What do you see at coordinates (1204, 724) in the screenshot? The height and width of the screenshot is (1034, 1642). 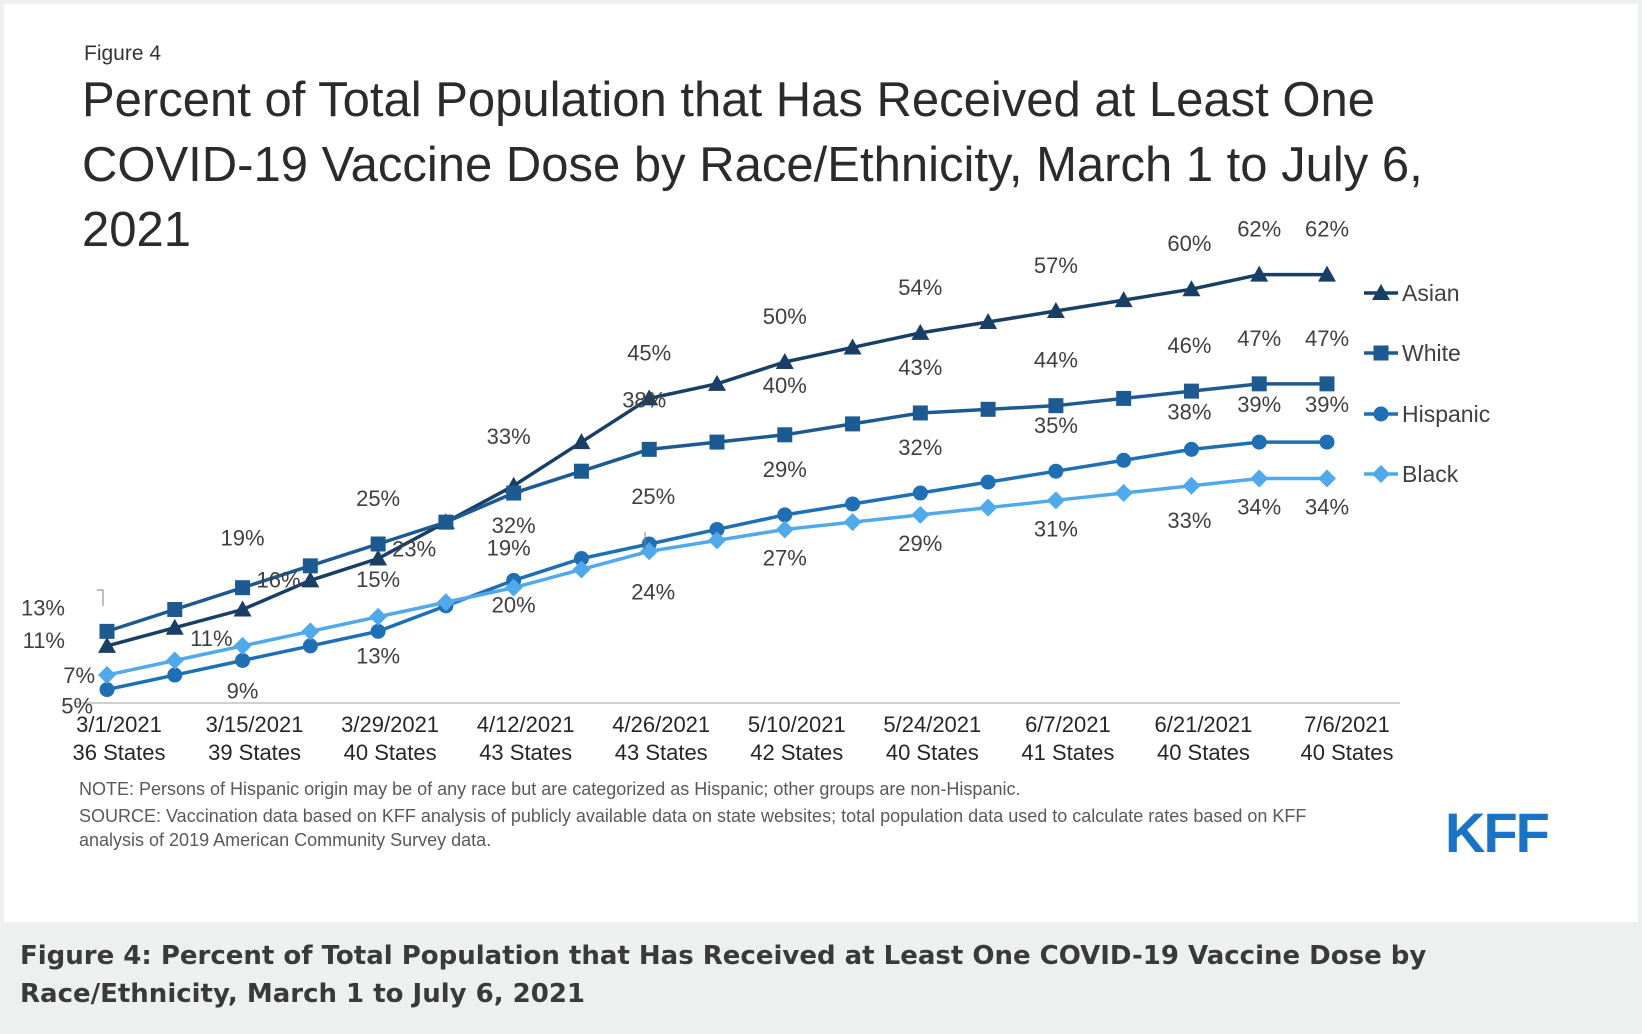 I see `x-tick-date-16: 6/21/2021` at bounding box center [1204, 724].